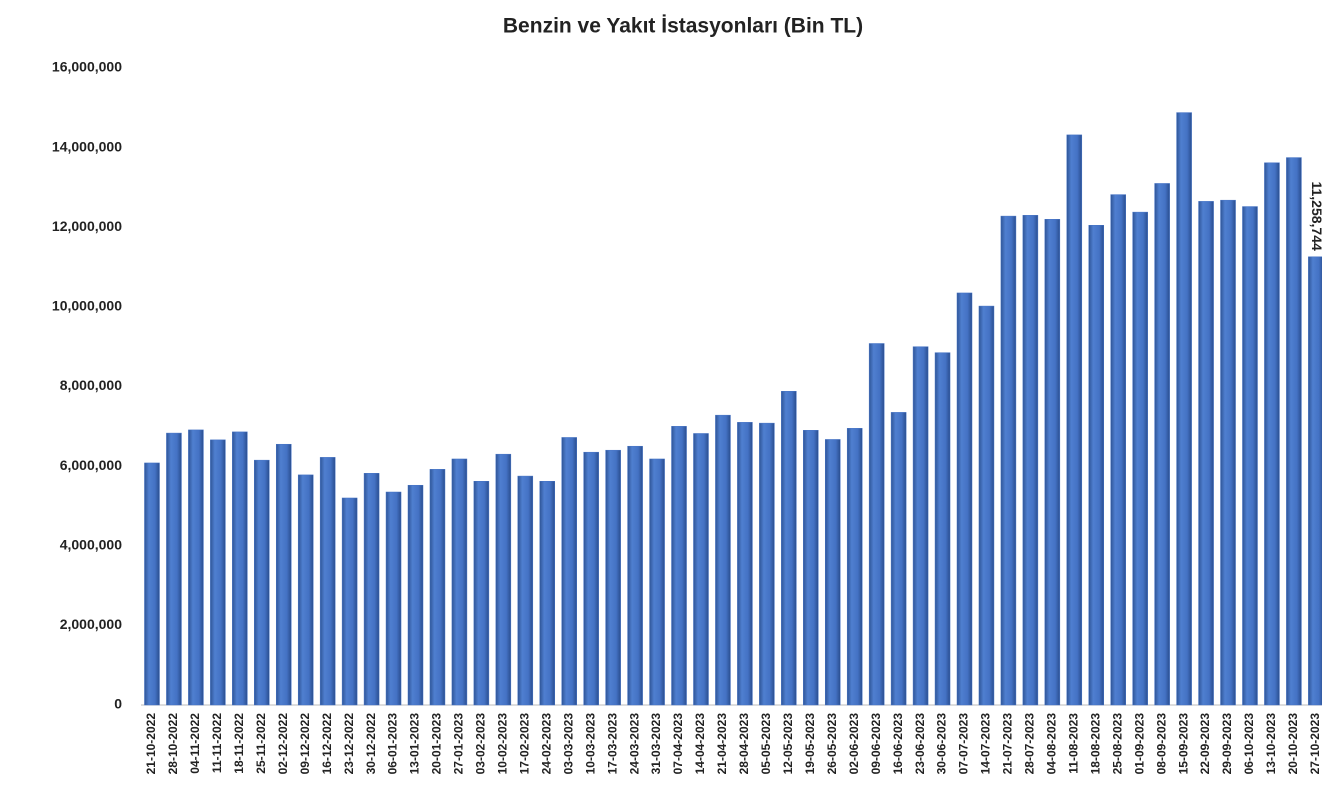 Image resolution: width=1322 pixels, height=804 pixels. Describe the element at coordinates (700, 744) in the screenshot. I see `x-tick-label: 14-04-2023` at that location.